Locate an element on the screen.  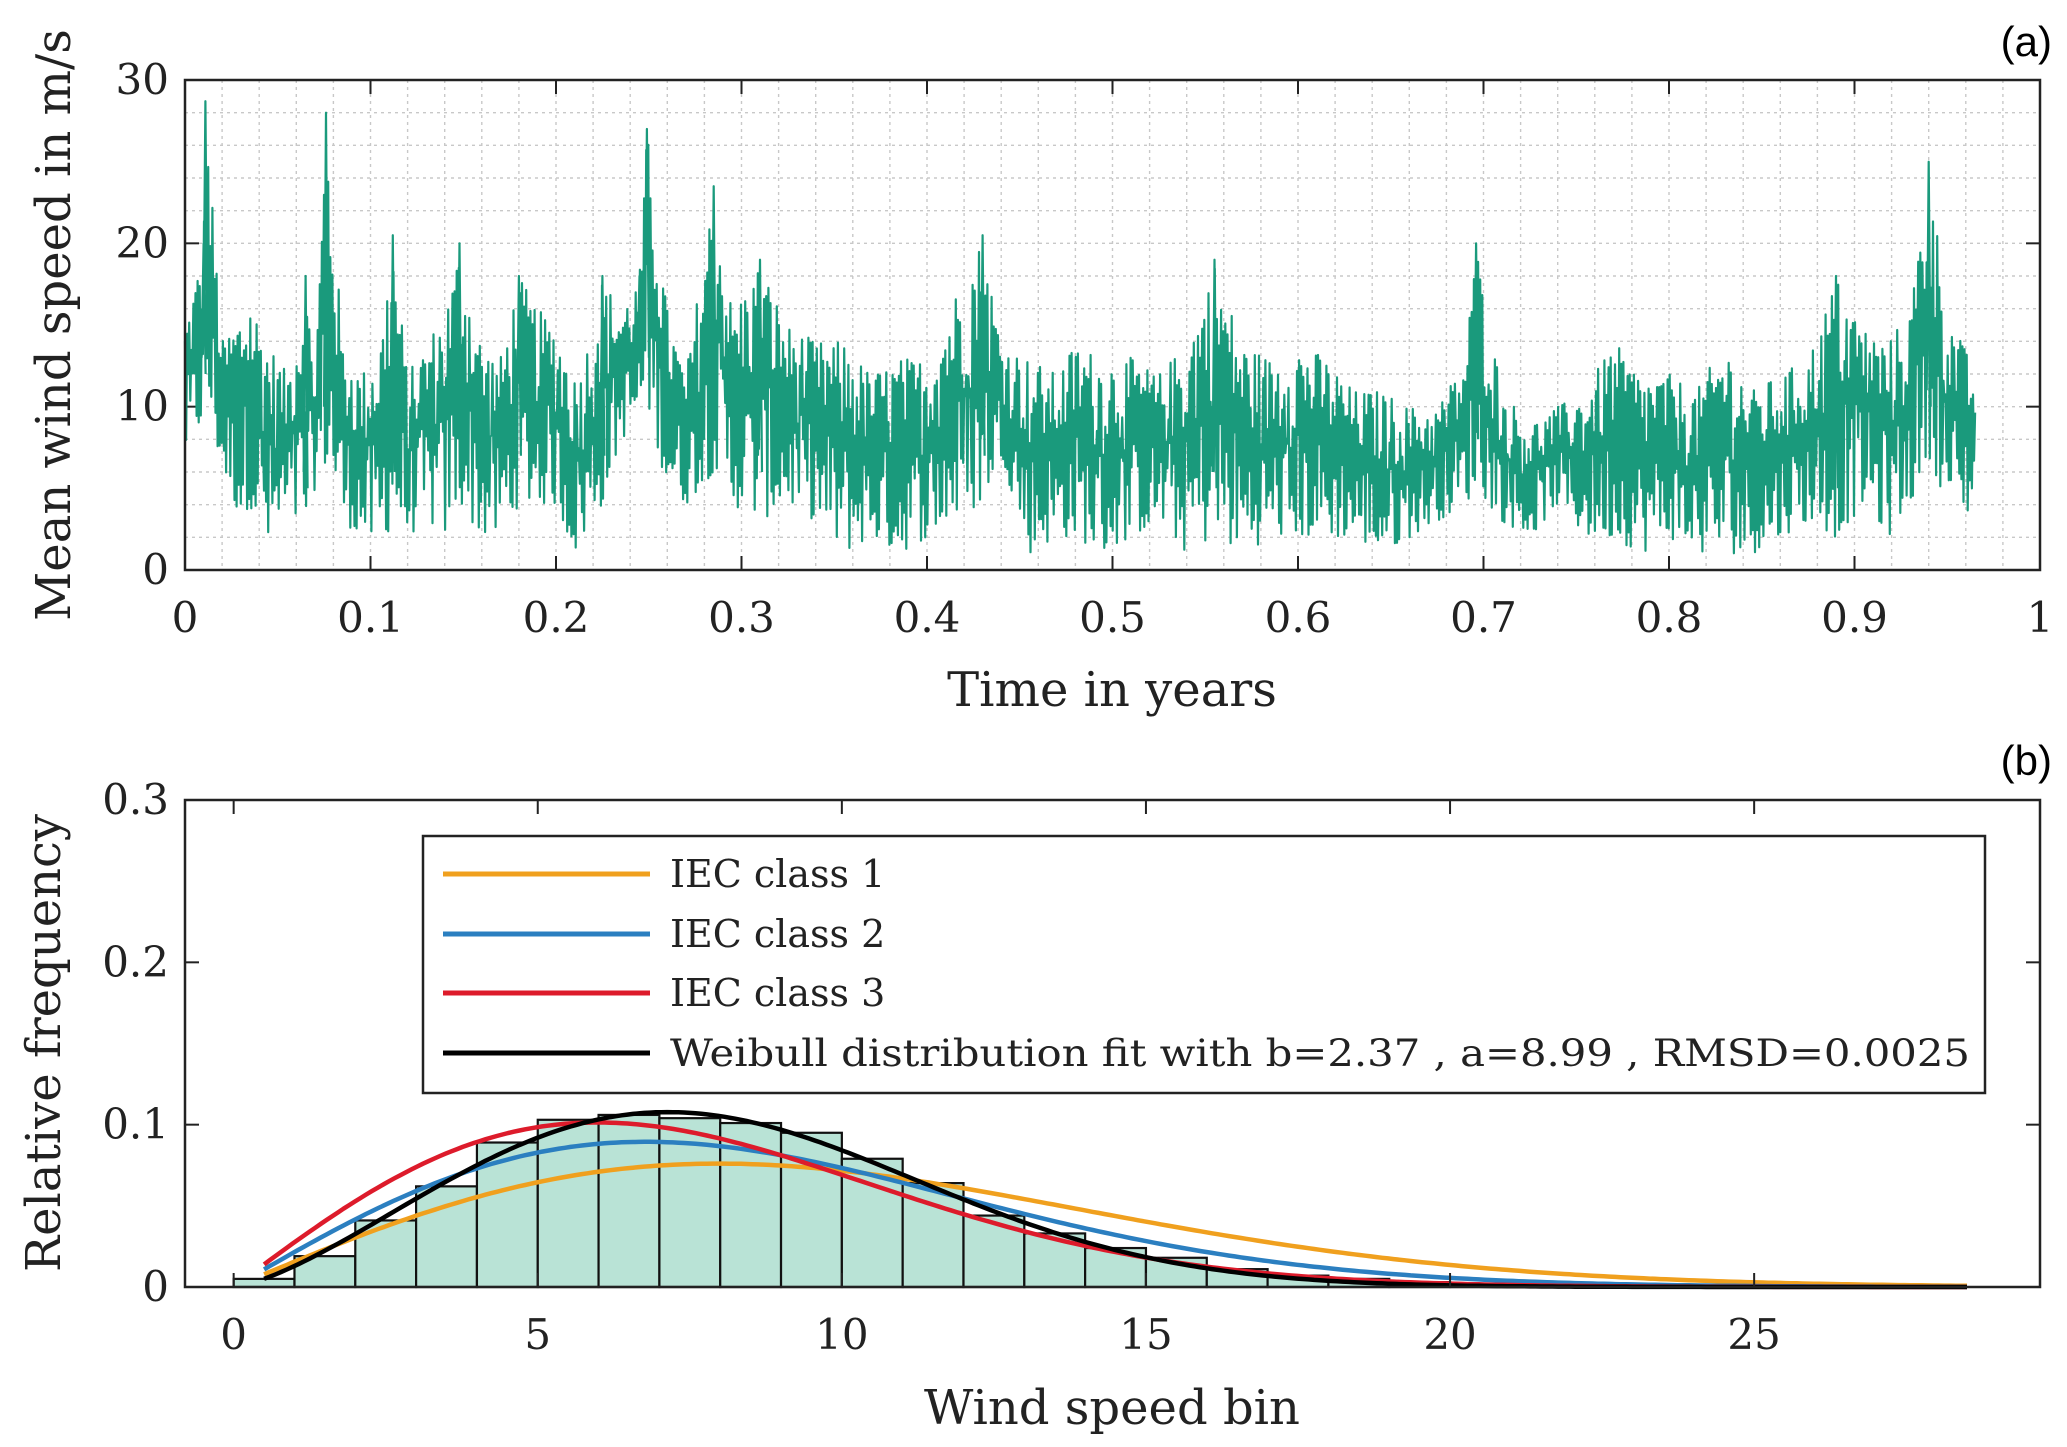
x-tick-label: 0.6 is located at coordinates (1298, 617).